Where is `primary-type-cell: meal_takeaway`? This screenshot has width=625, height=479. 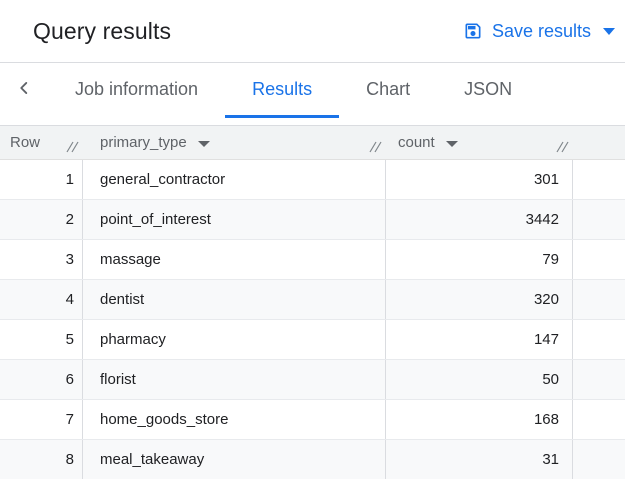
primary-type-cell: meal_takeaway is located at coordinates (234, 459).